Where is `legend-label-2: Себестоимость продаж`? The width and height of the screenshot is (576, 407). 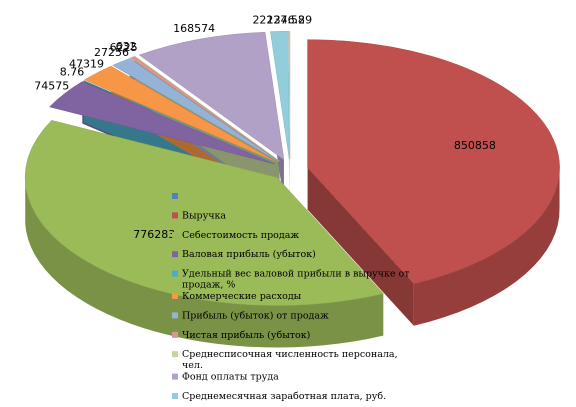
legend-label-2: Себестоимость продаж is located at coordinates (240, 235).